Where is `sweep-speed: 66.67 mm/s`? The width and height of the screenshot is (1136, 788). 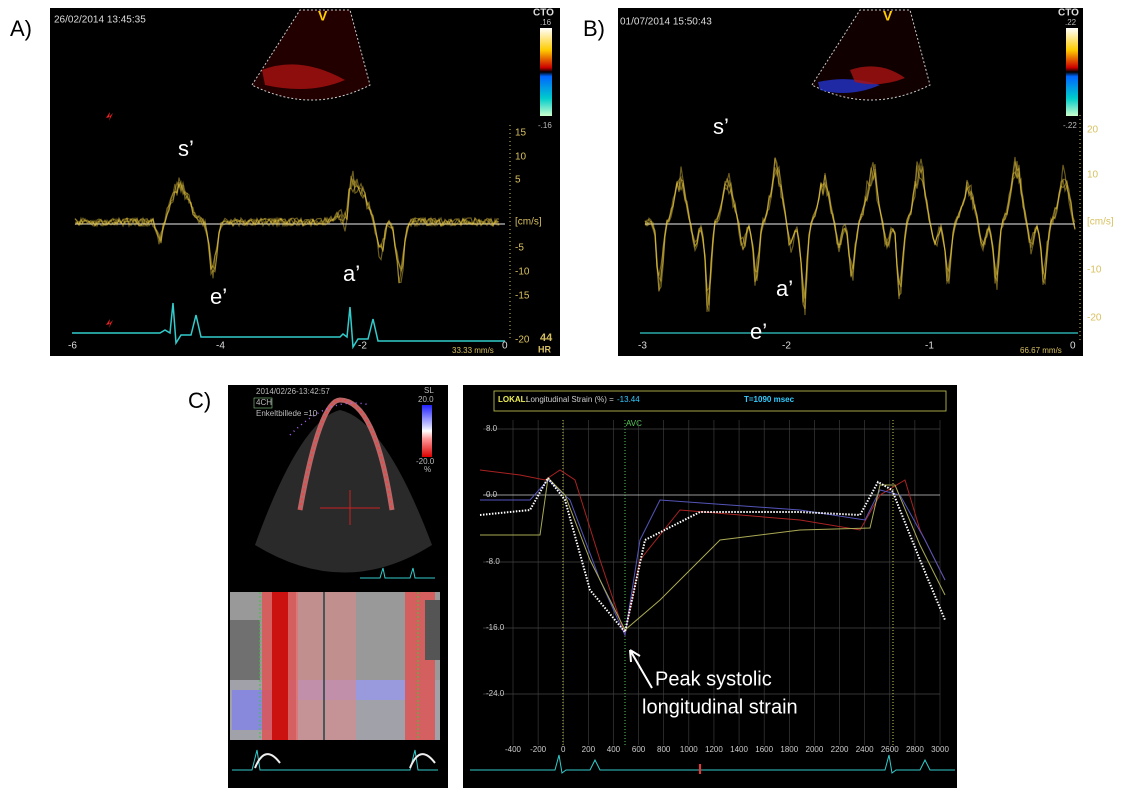 sweep-speed: 66.67 mm/s is located at coordinates (1041, 350).